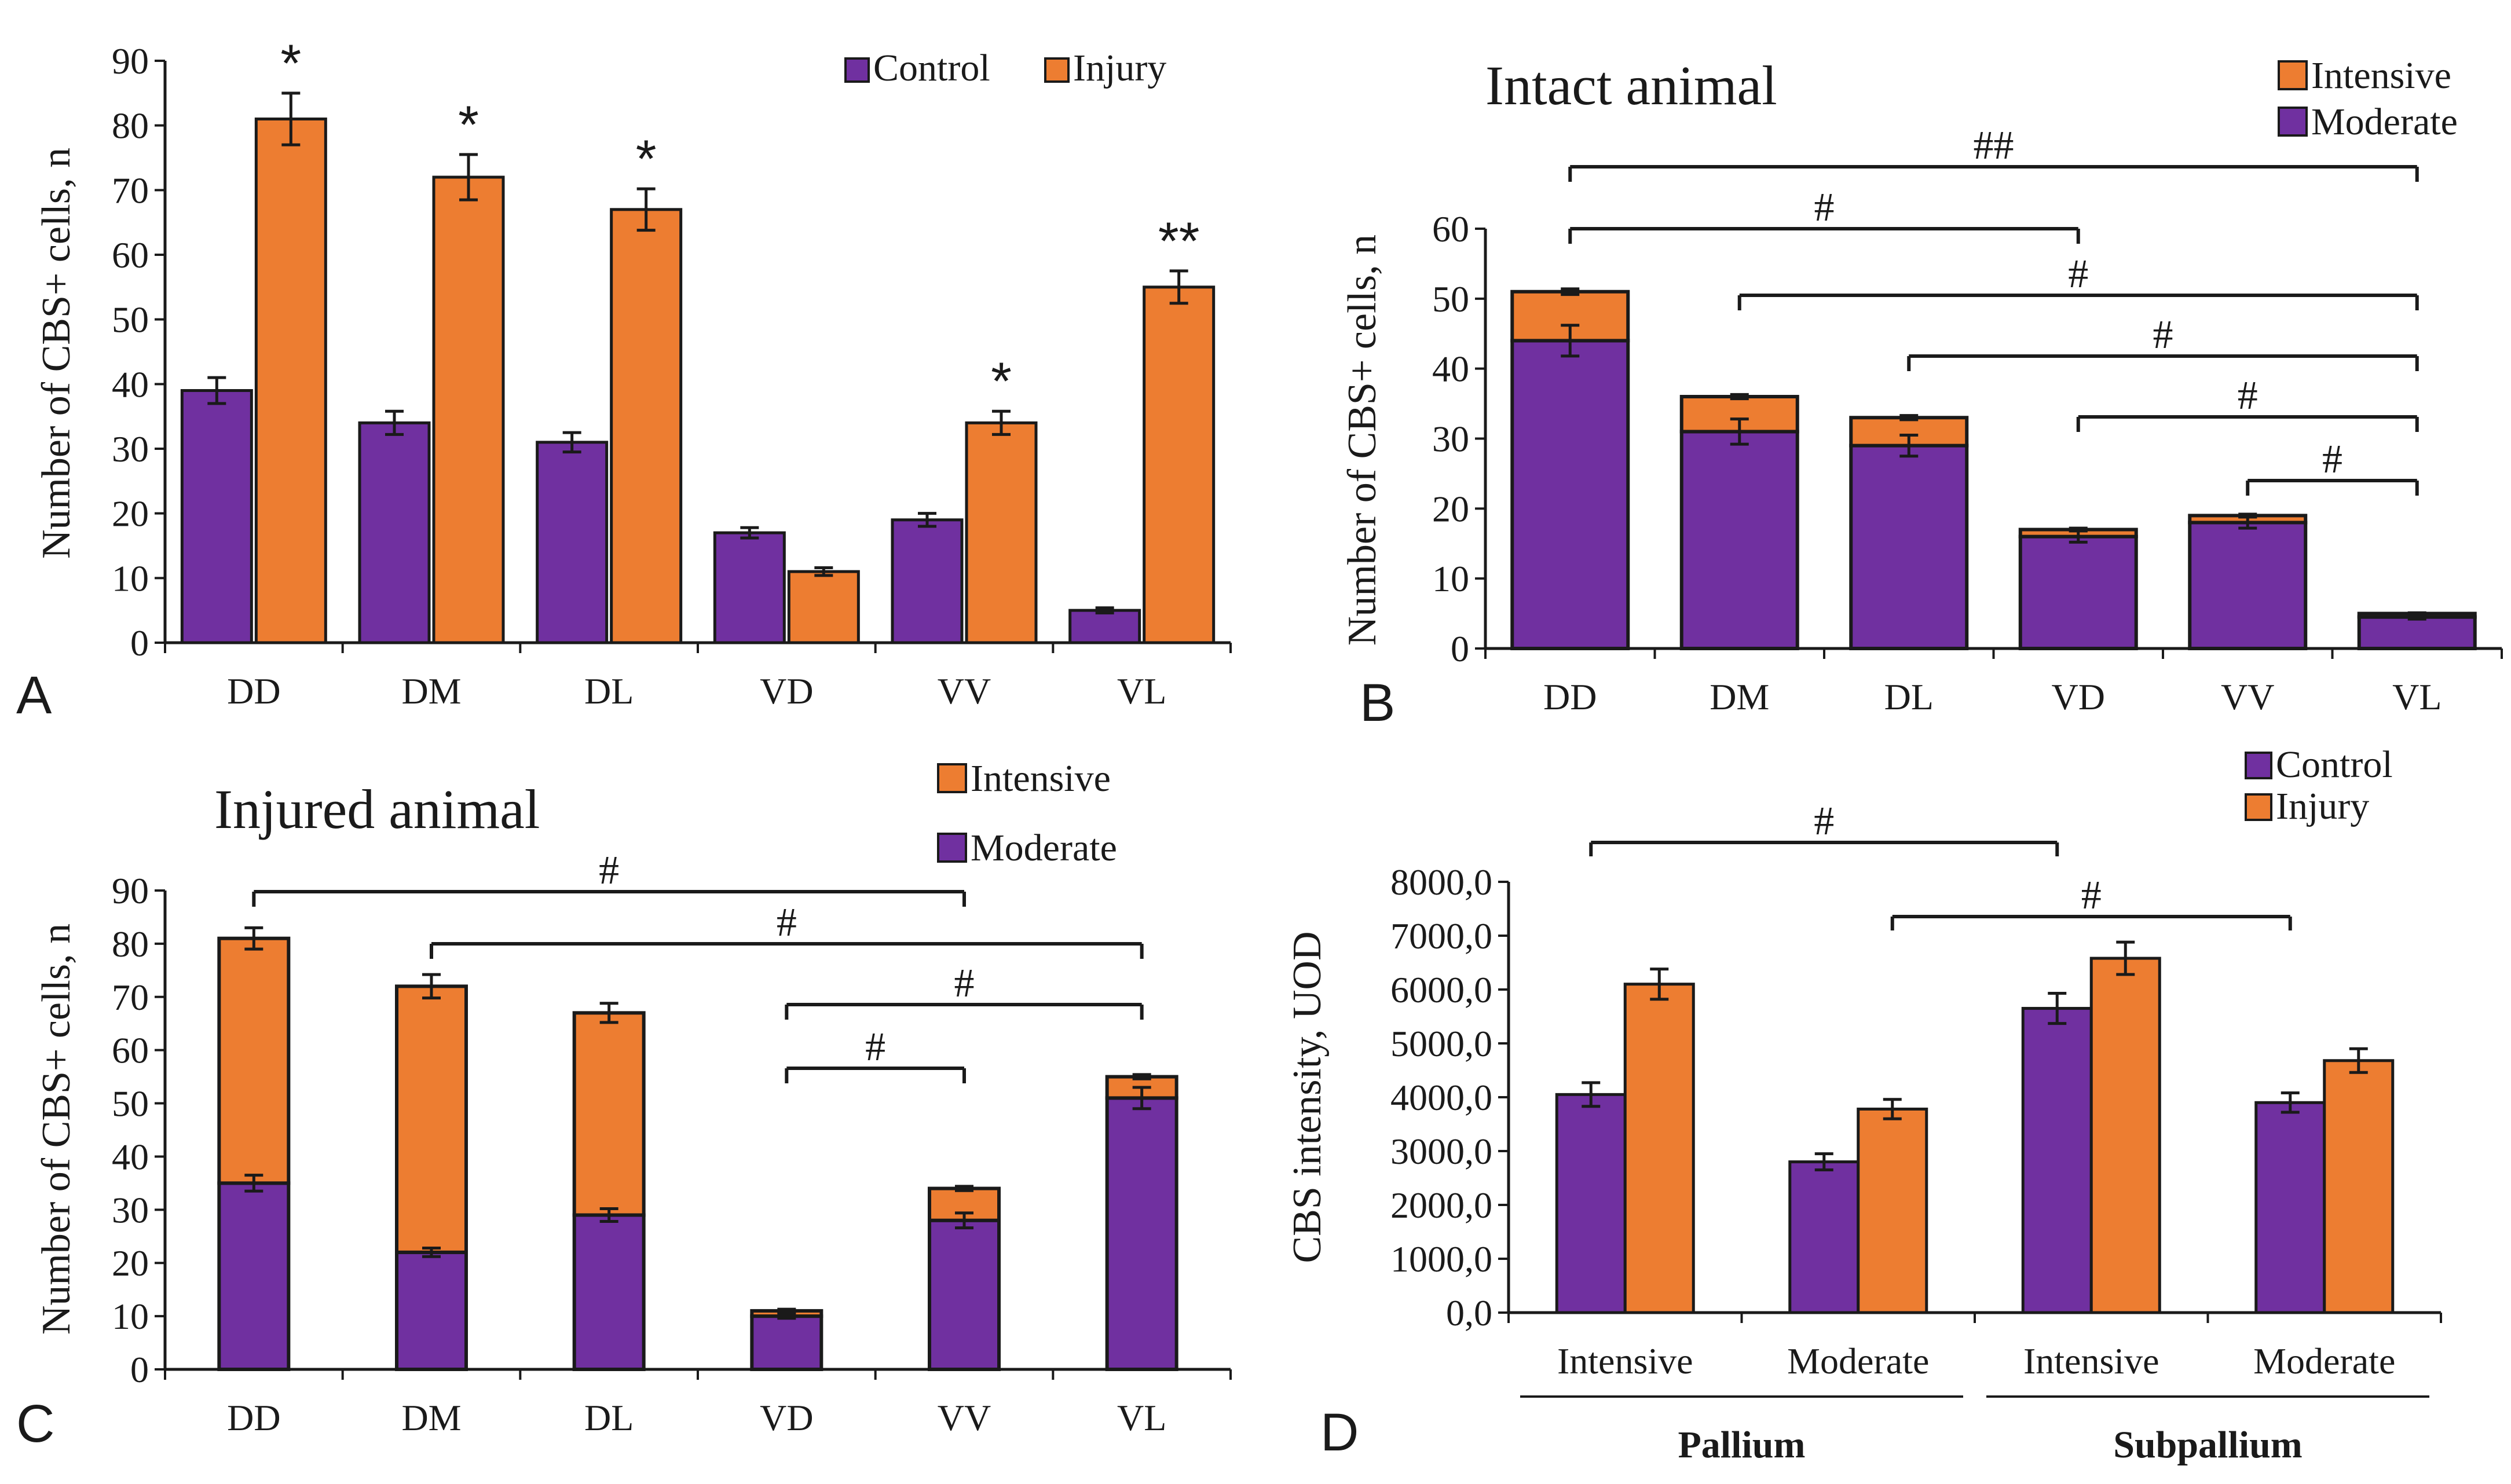  I want to click on y-tick-label: 40, so click(130, 1156).